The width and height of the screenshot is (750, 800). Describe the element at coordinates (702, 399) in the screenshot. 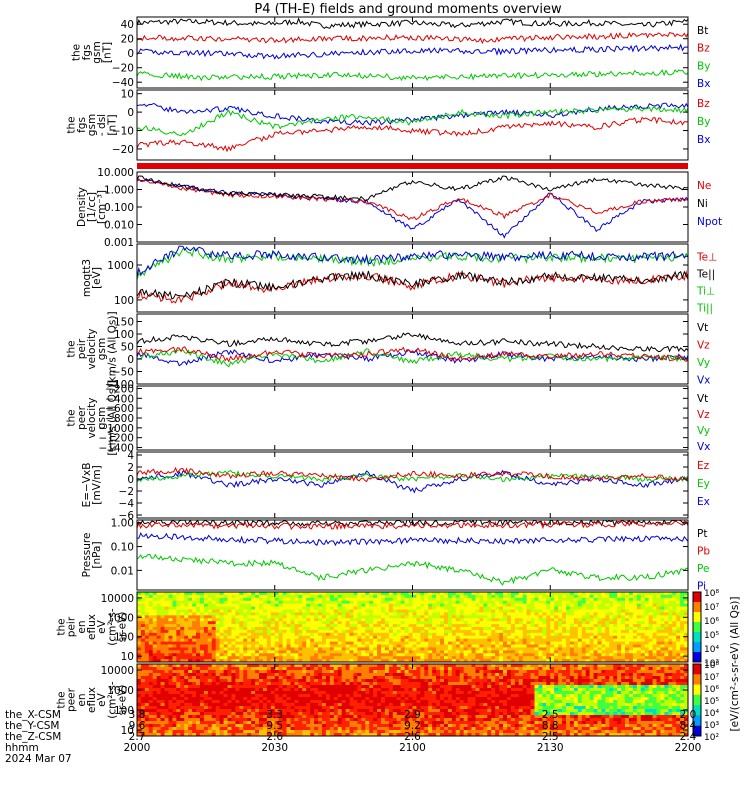

I see `legend-peer-velocity-0: Vt` at that location.